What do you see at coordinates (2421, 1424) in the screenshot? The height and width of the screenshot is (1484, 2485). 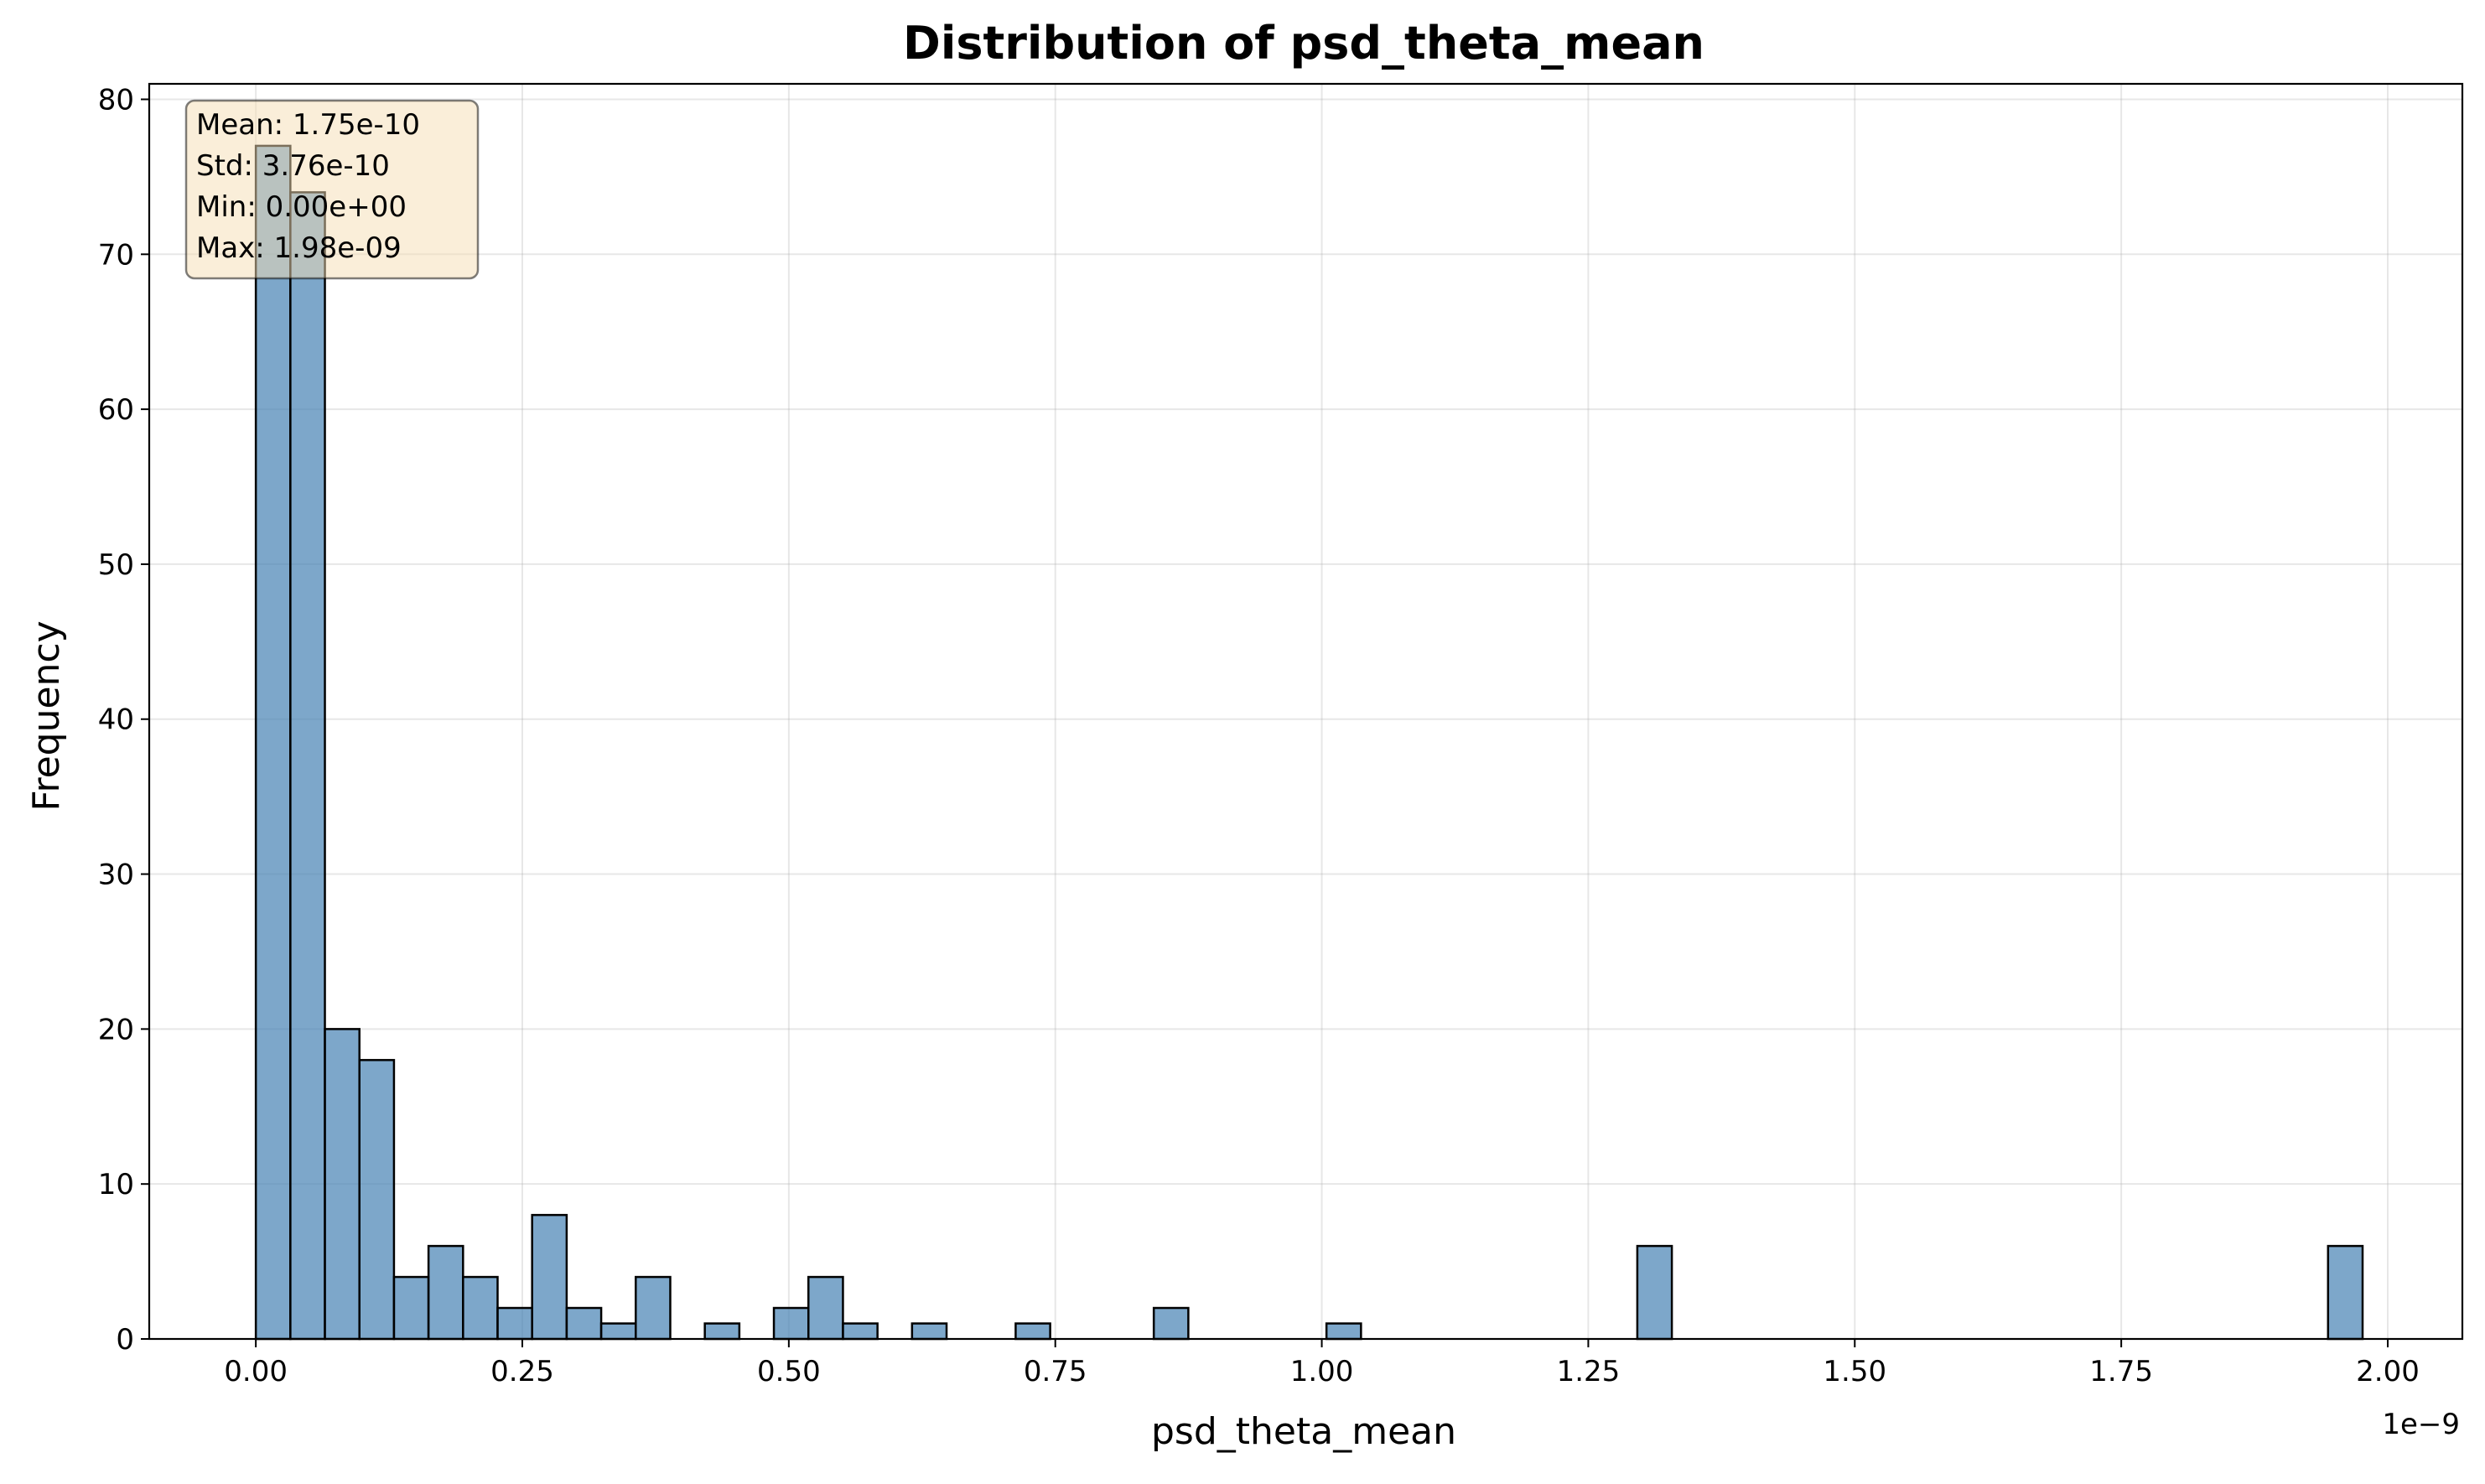 I see `x-axis-offset-label: 1e−9` at bounding box center [2421, 1424].